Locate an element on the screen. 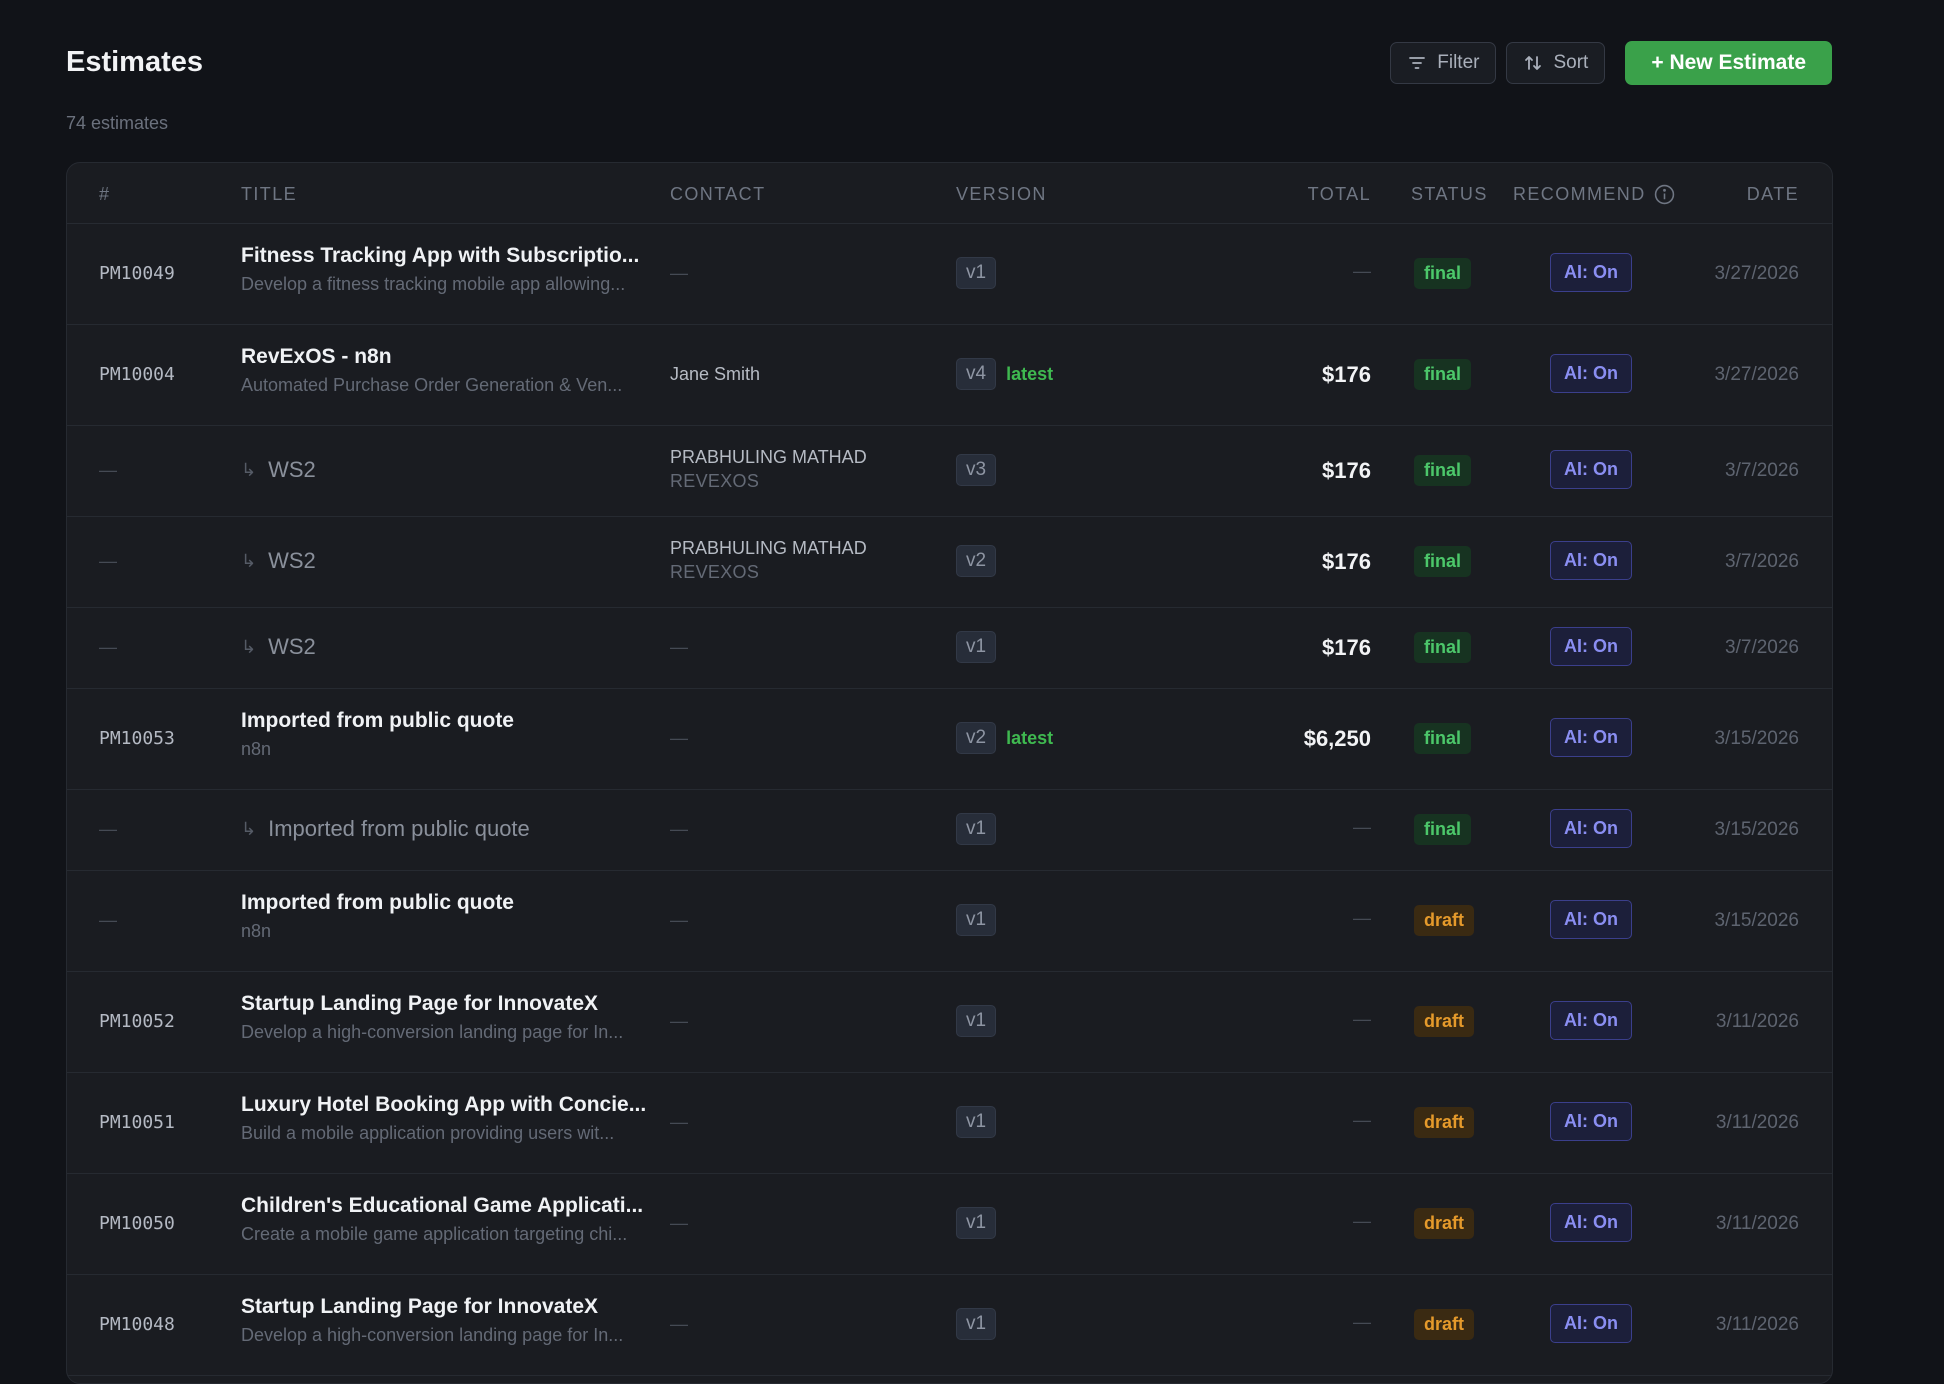  info-icon is located at coordinates (1664, 194).